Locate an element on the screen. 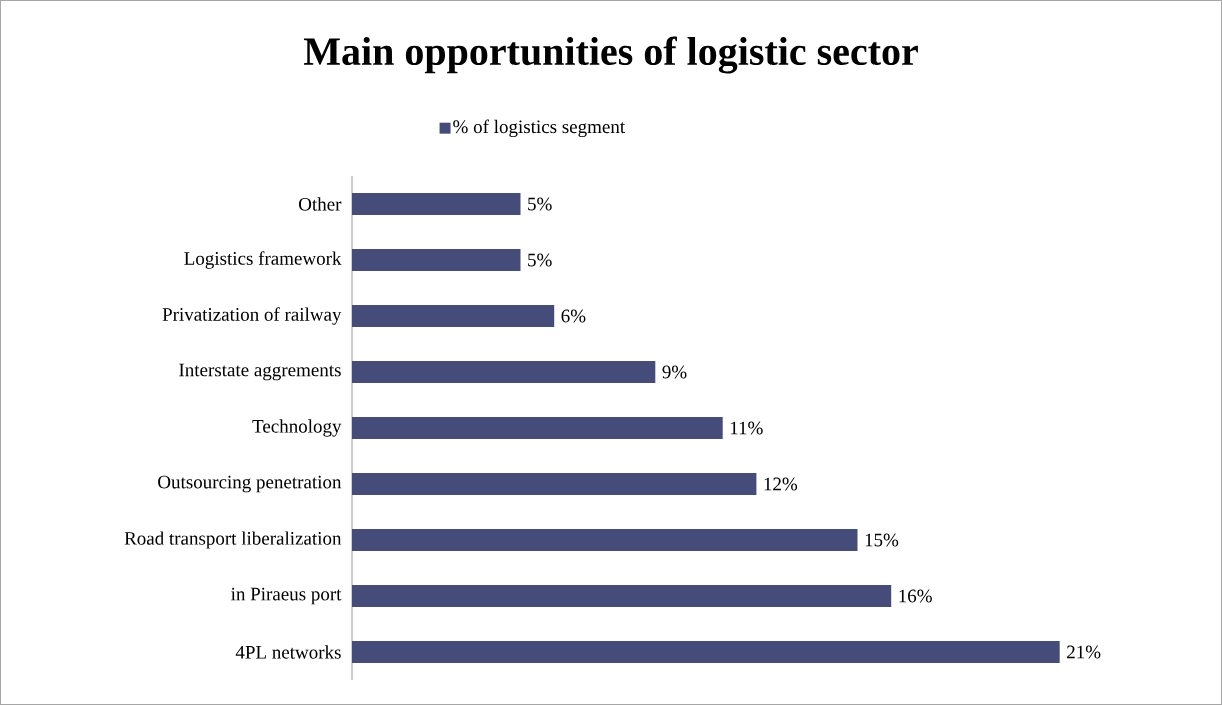 The image size is (1222, 705). y-tick-label: Logistics framework is located at coordinates (263, 260).